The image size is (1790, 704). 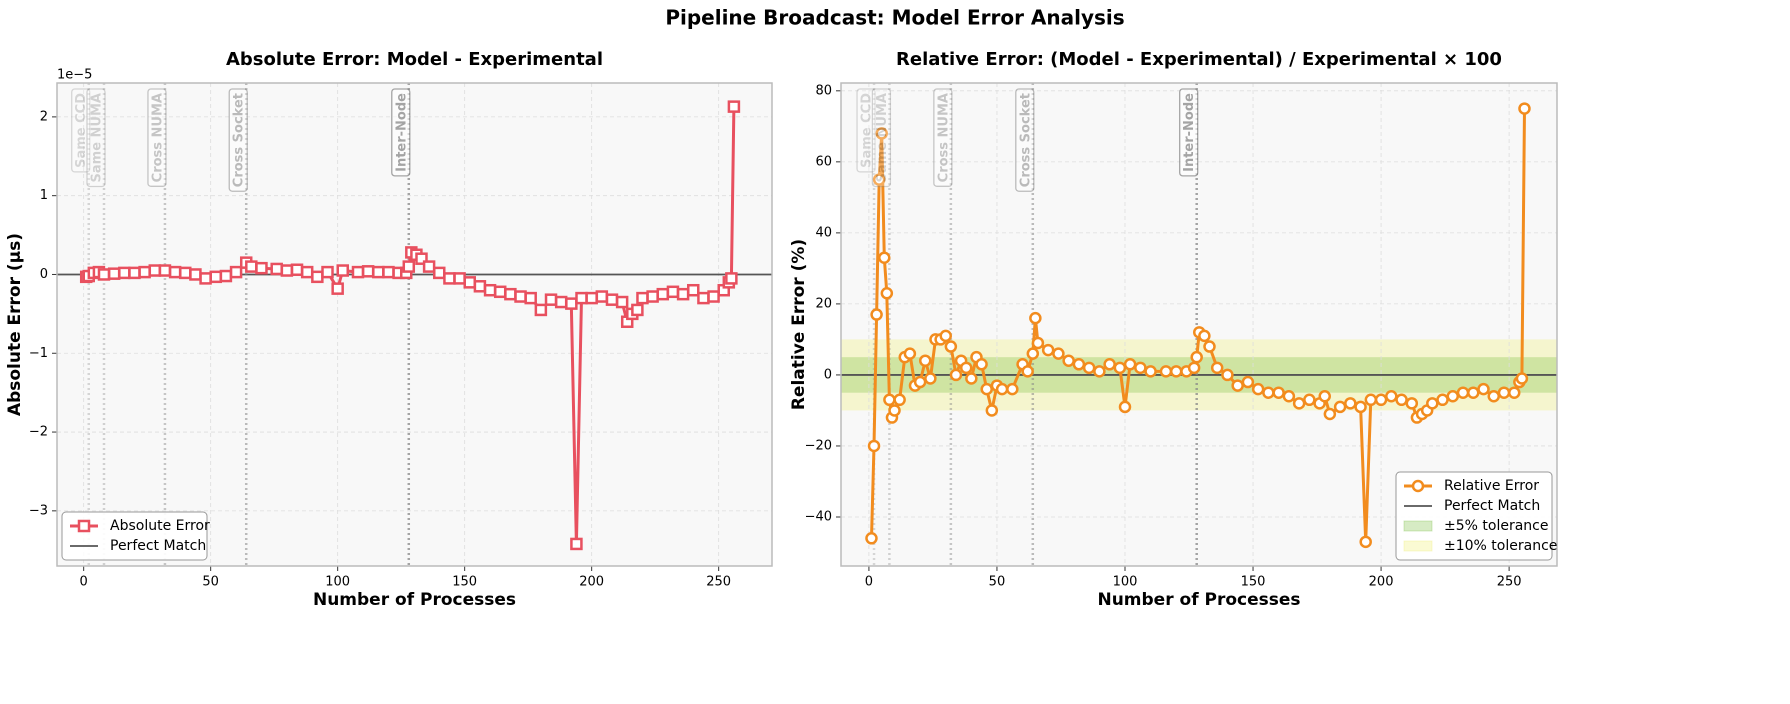 I want to click on boundary-annotation: Same NUMA, so click(x=881, y=138).